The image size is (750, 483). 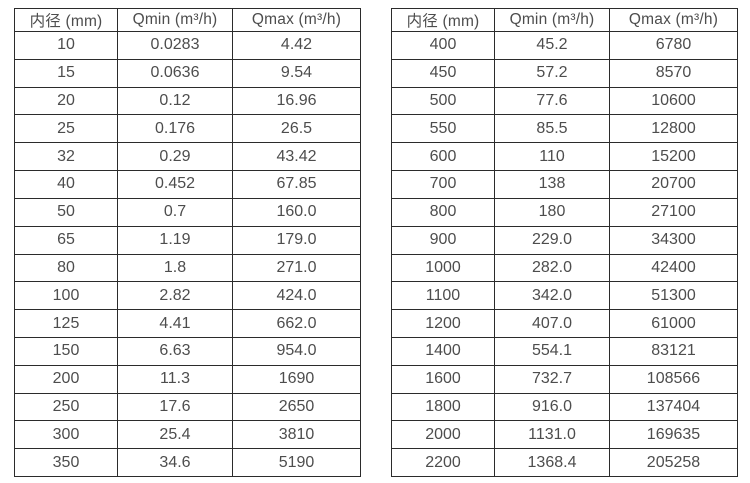 I want to click on table-cell: 27100, so click(x=673, y=212).